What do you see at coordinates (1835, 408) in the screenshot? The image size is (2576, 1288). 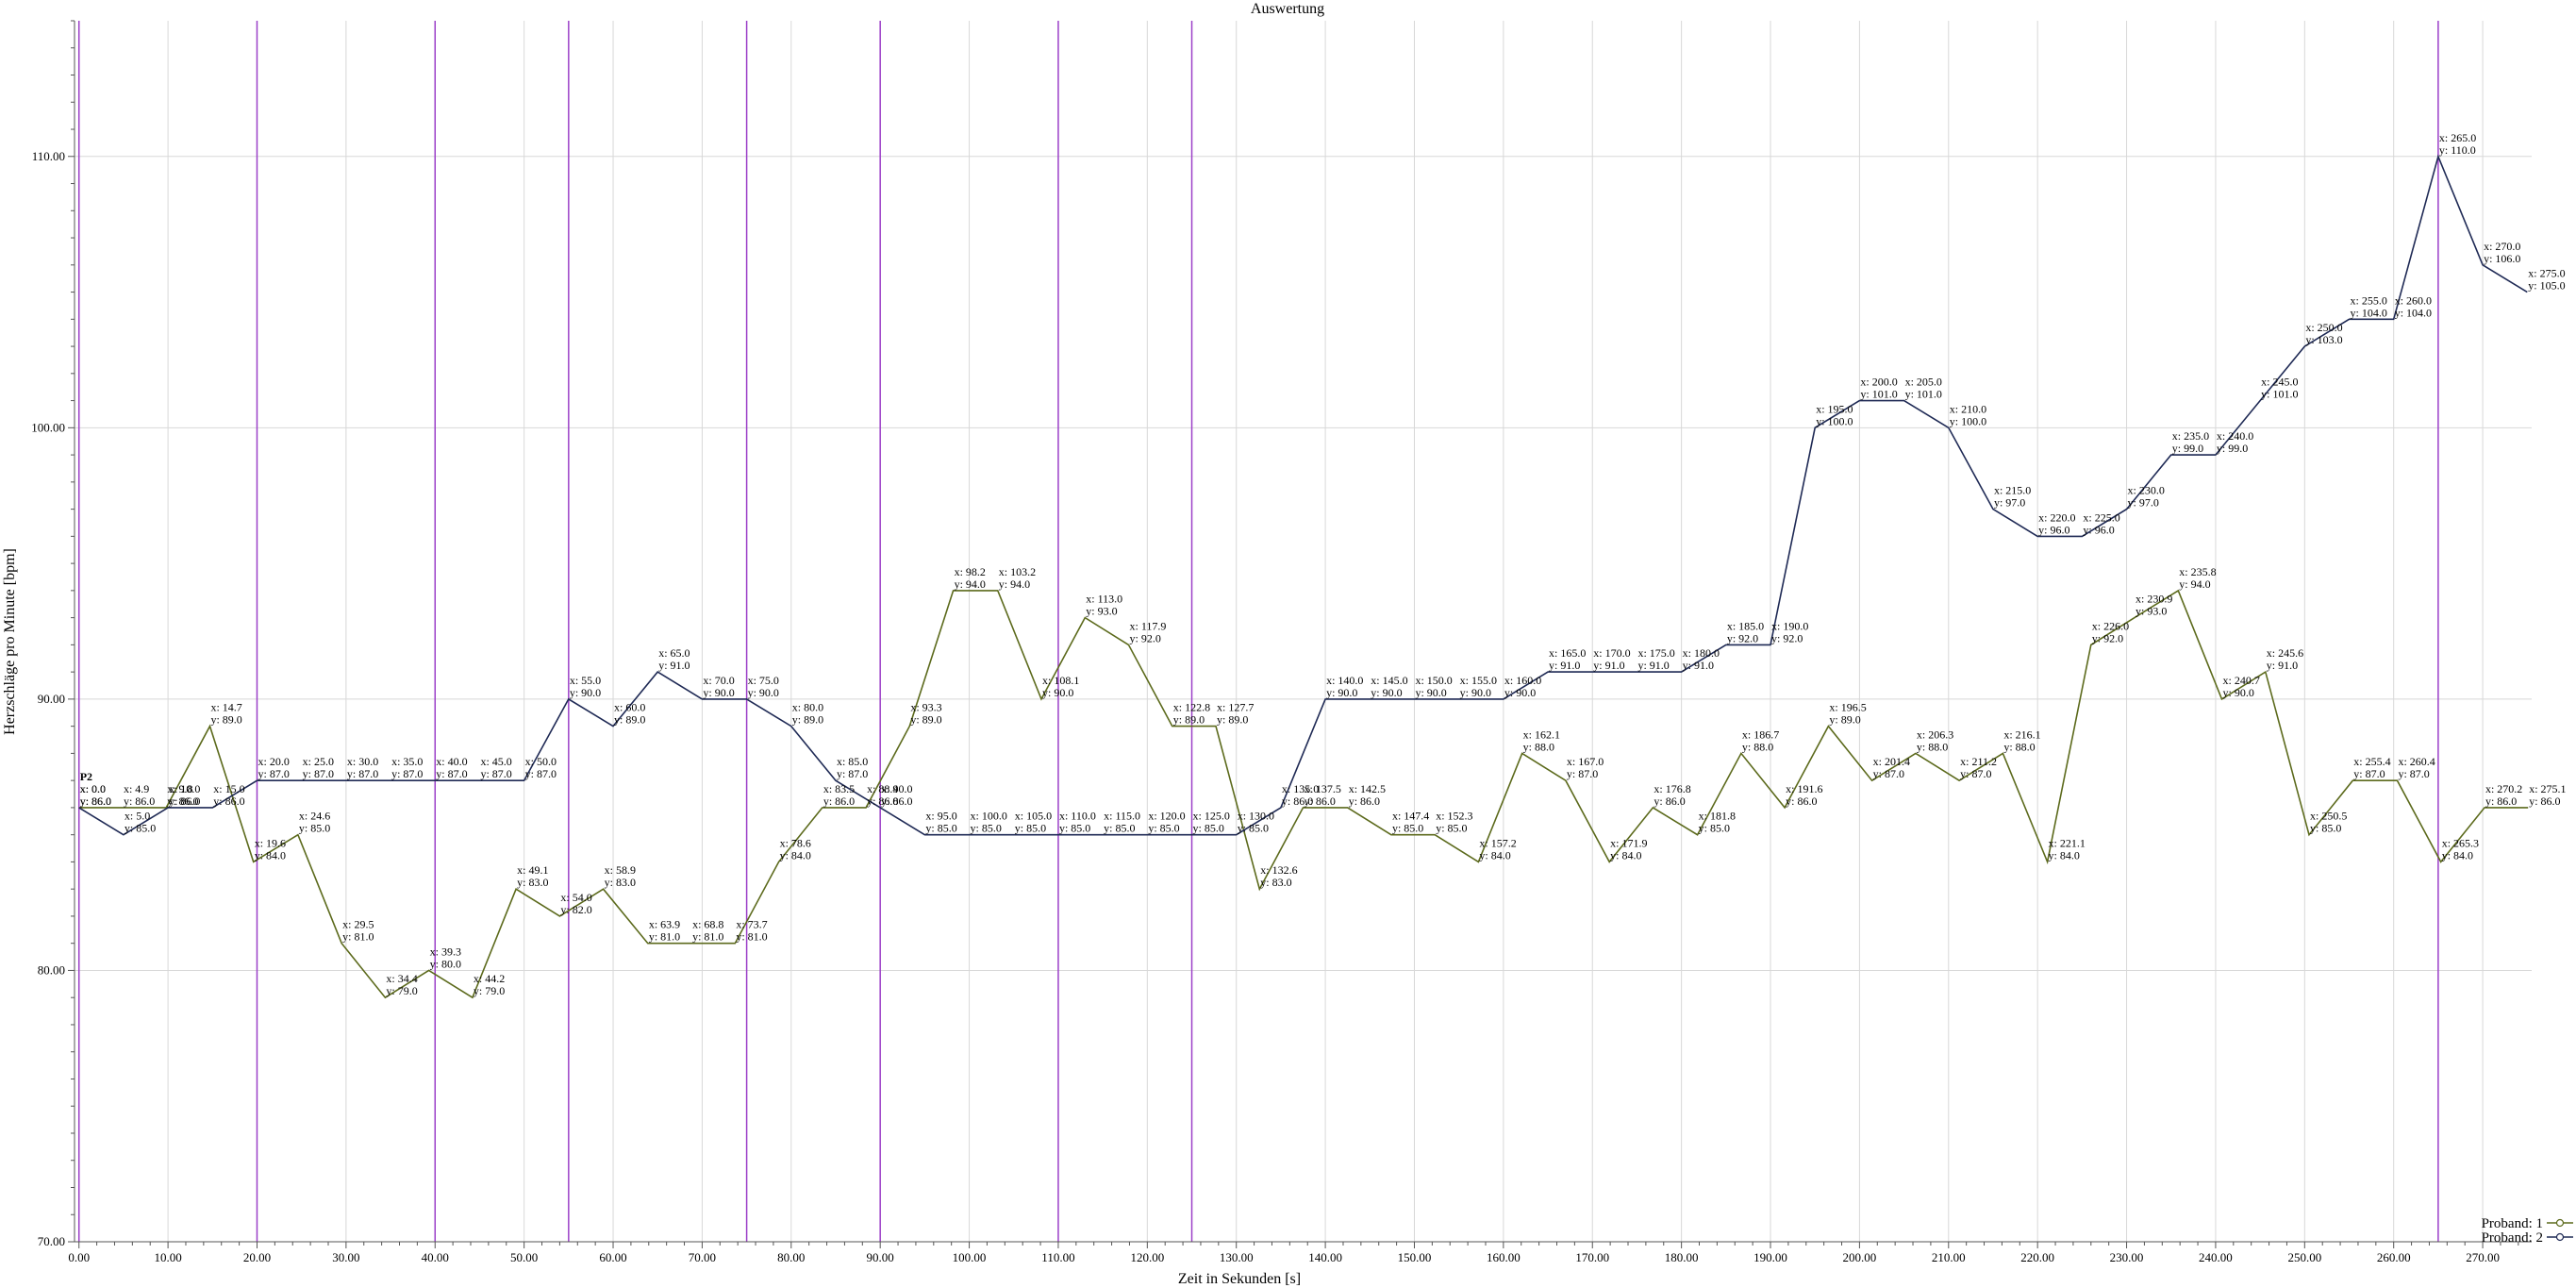 I see `data-label-x: x: 195.0` at bounding box center [1835, 408].